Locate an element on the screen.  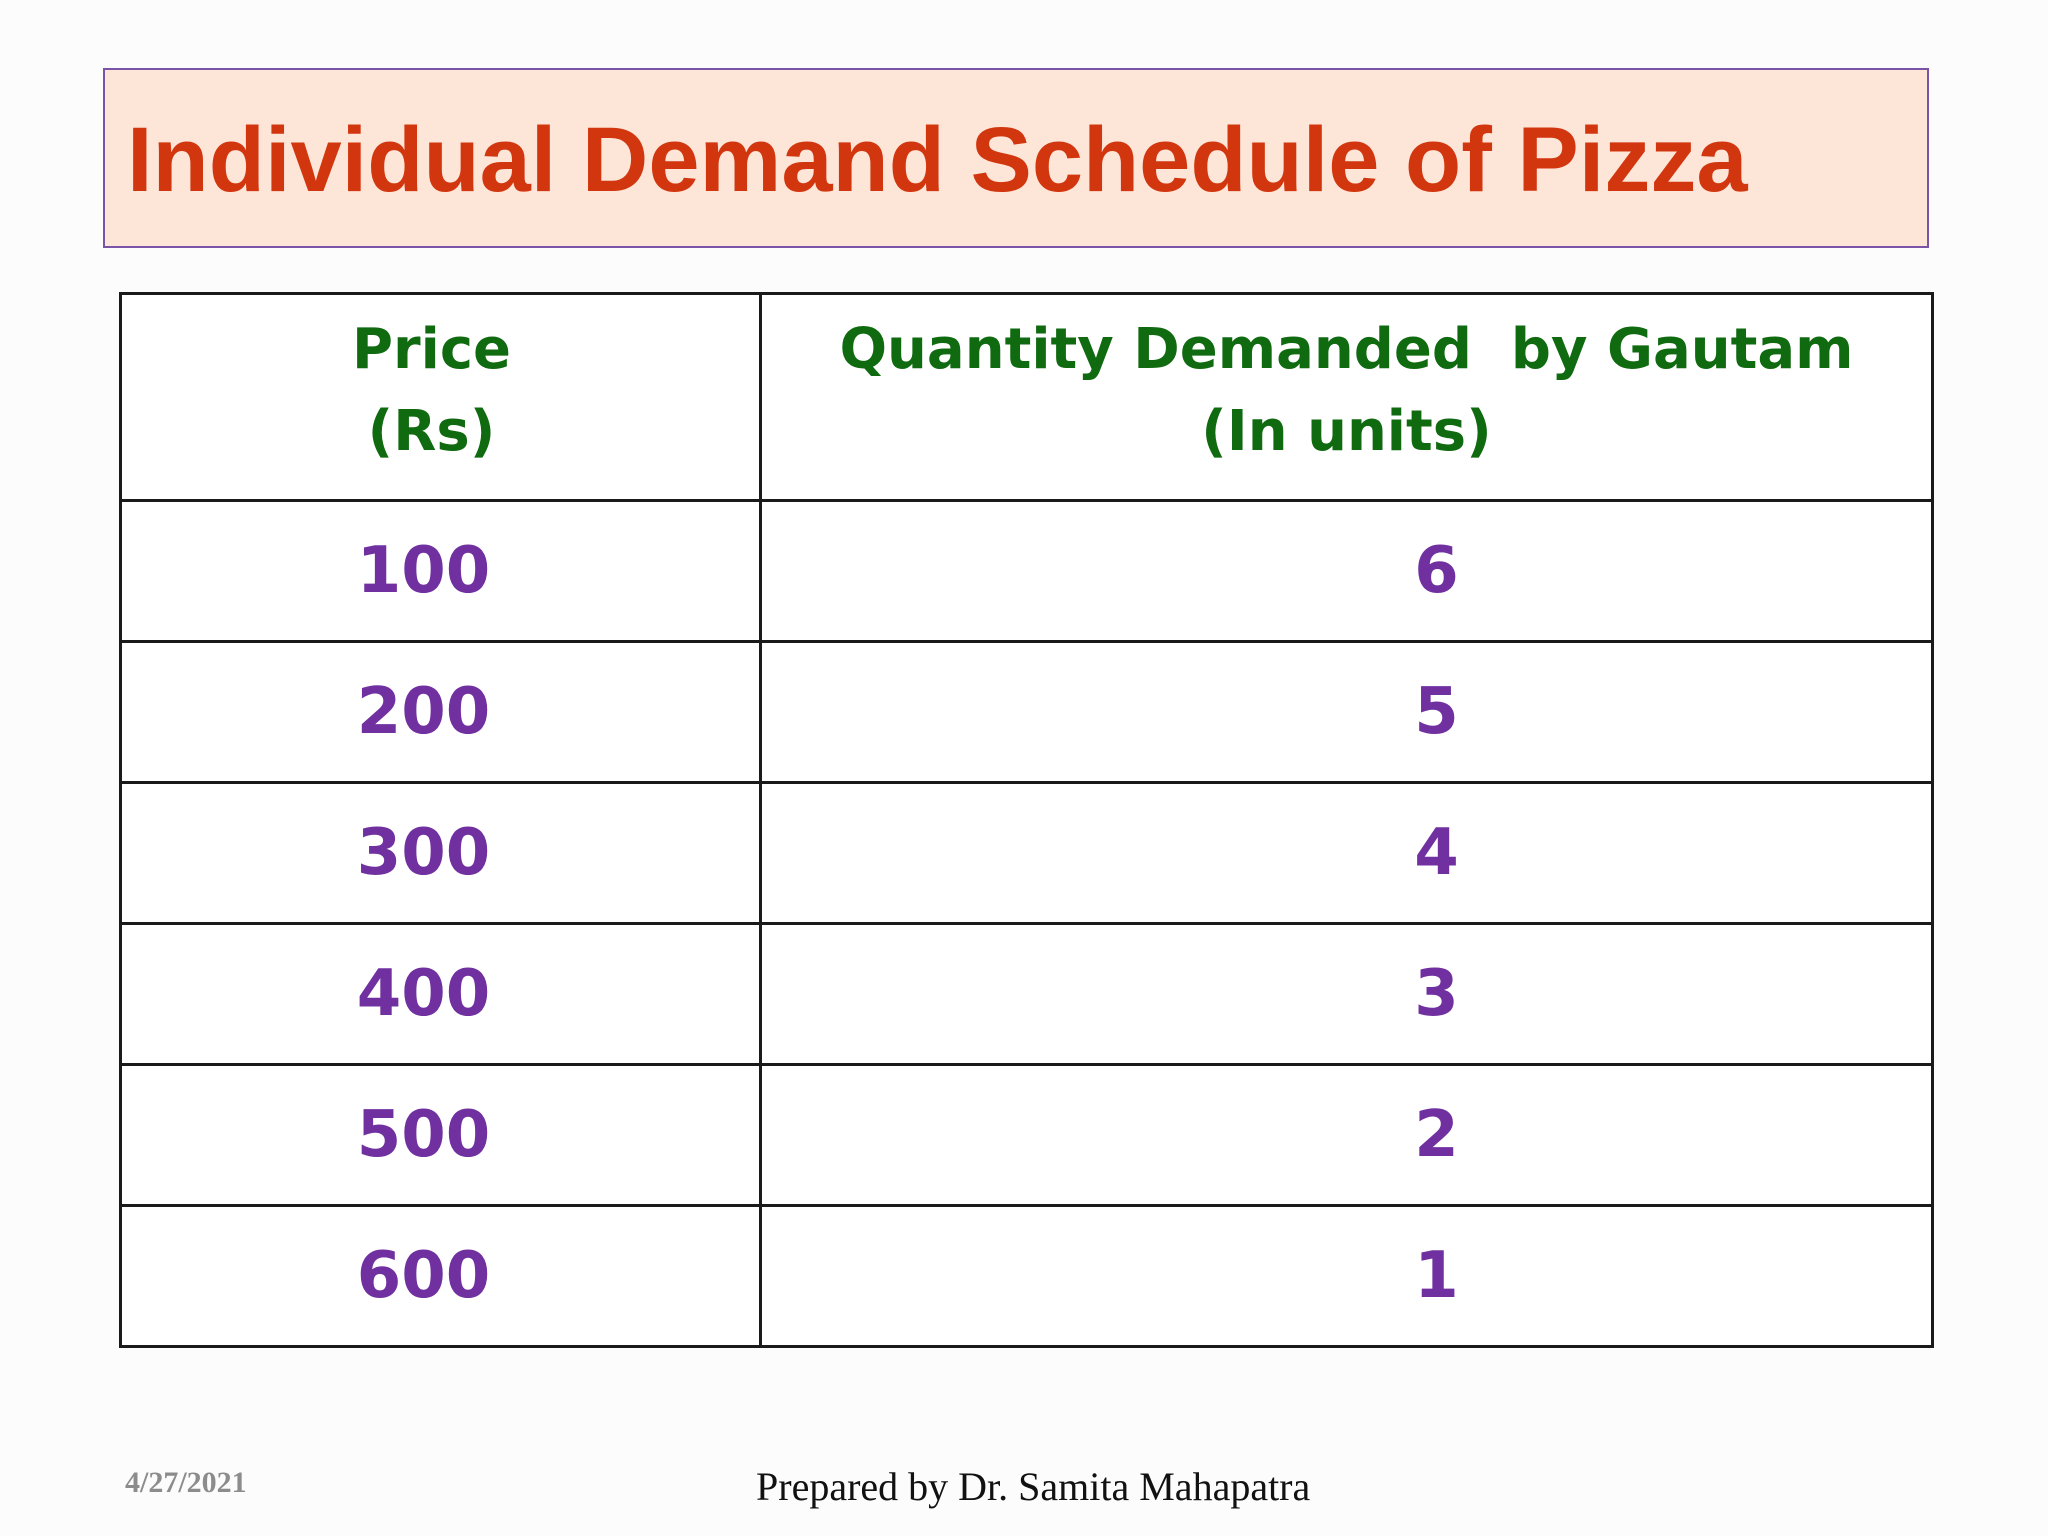
table-row: 500 2 is located at coordinates (1026, 1135).